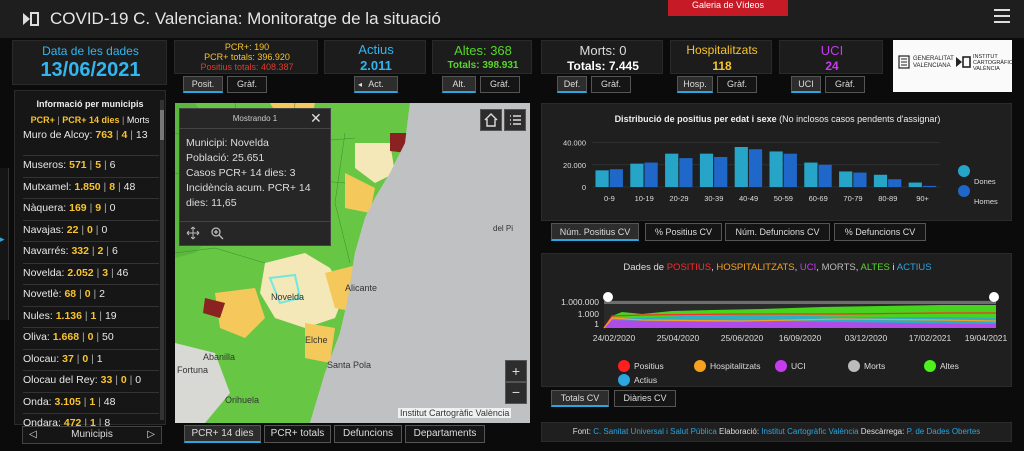  What do you see at coordinates (112, 208) in the screenshot?
I see `municipality-deaths: 0` at bounding box center [112, 208].